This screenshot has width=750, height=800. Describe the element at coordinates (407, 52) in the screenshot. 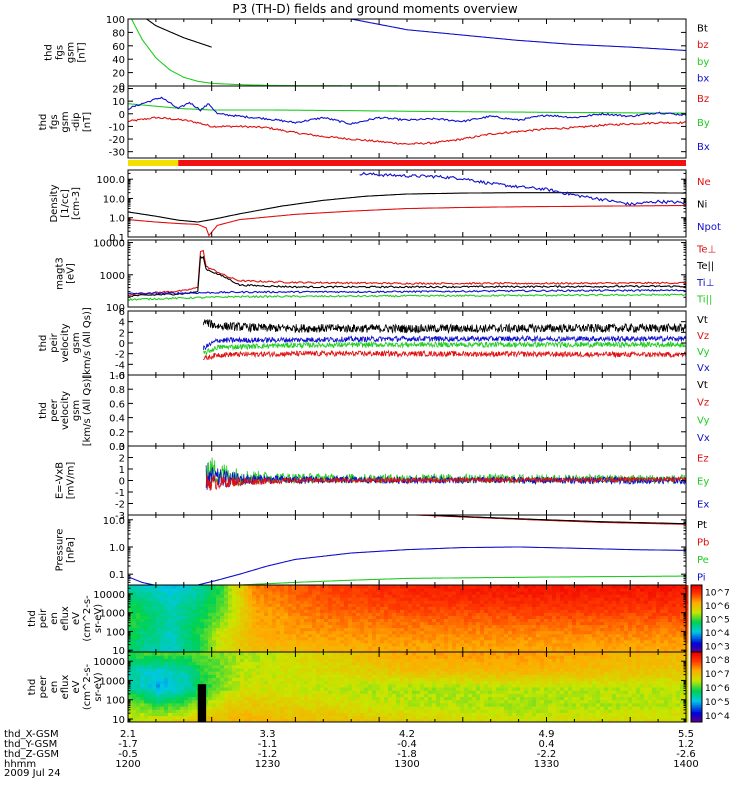

I see `plot-area` at that location.